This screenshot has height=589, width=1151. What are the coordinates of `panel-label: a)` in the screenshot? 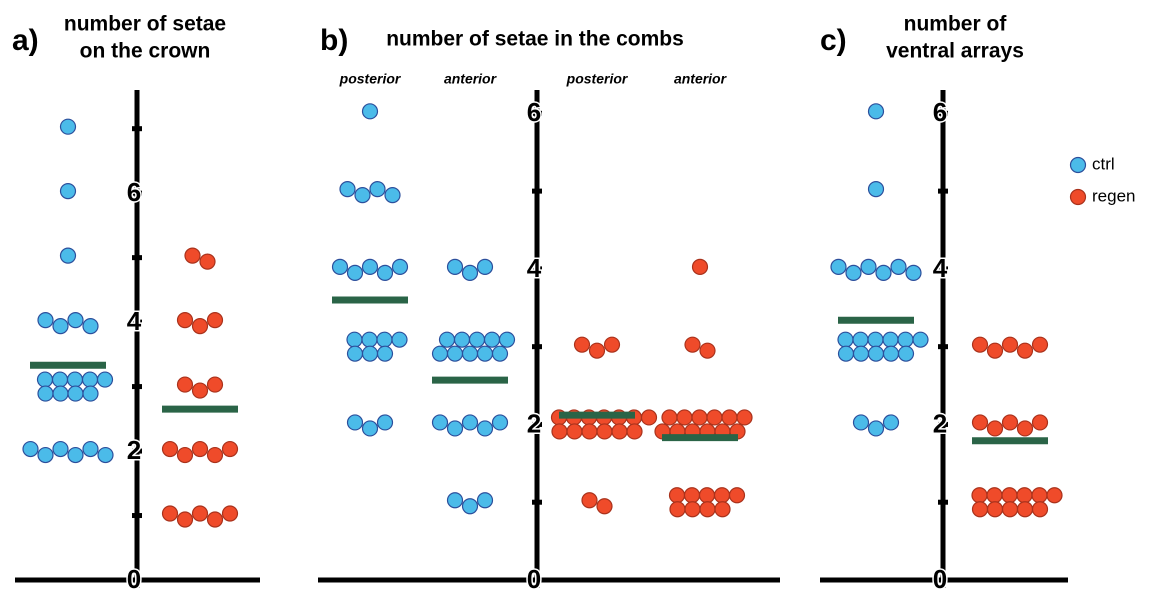 It's located at (25, 40).